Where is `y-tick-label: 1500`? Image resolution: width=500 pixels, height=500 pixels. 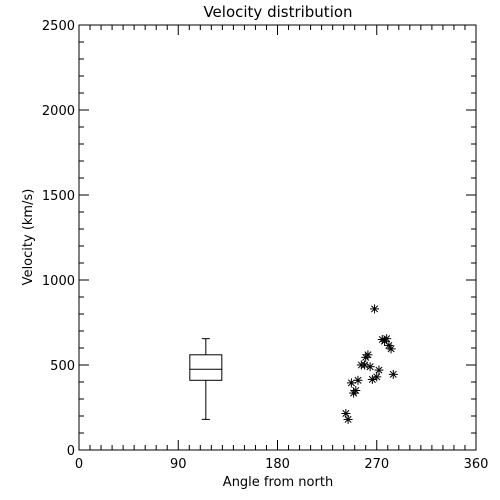
y-tick-label: 1500 is located at coordinates (58, 196).